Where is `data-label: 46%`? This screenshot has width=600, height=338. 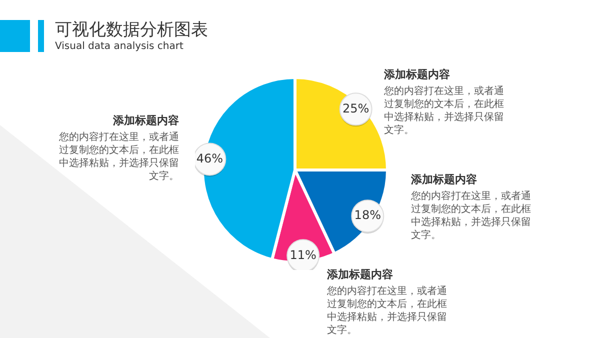 data-label: 46% is located at coordinates (209, 158).